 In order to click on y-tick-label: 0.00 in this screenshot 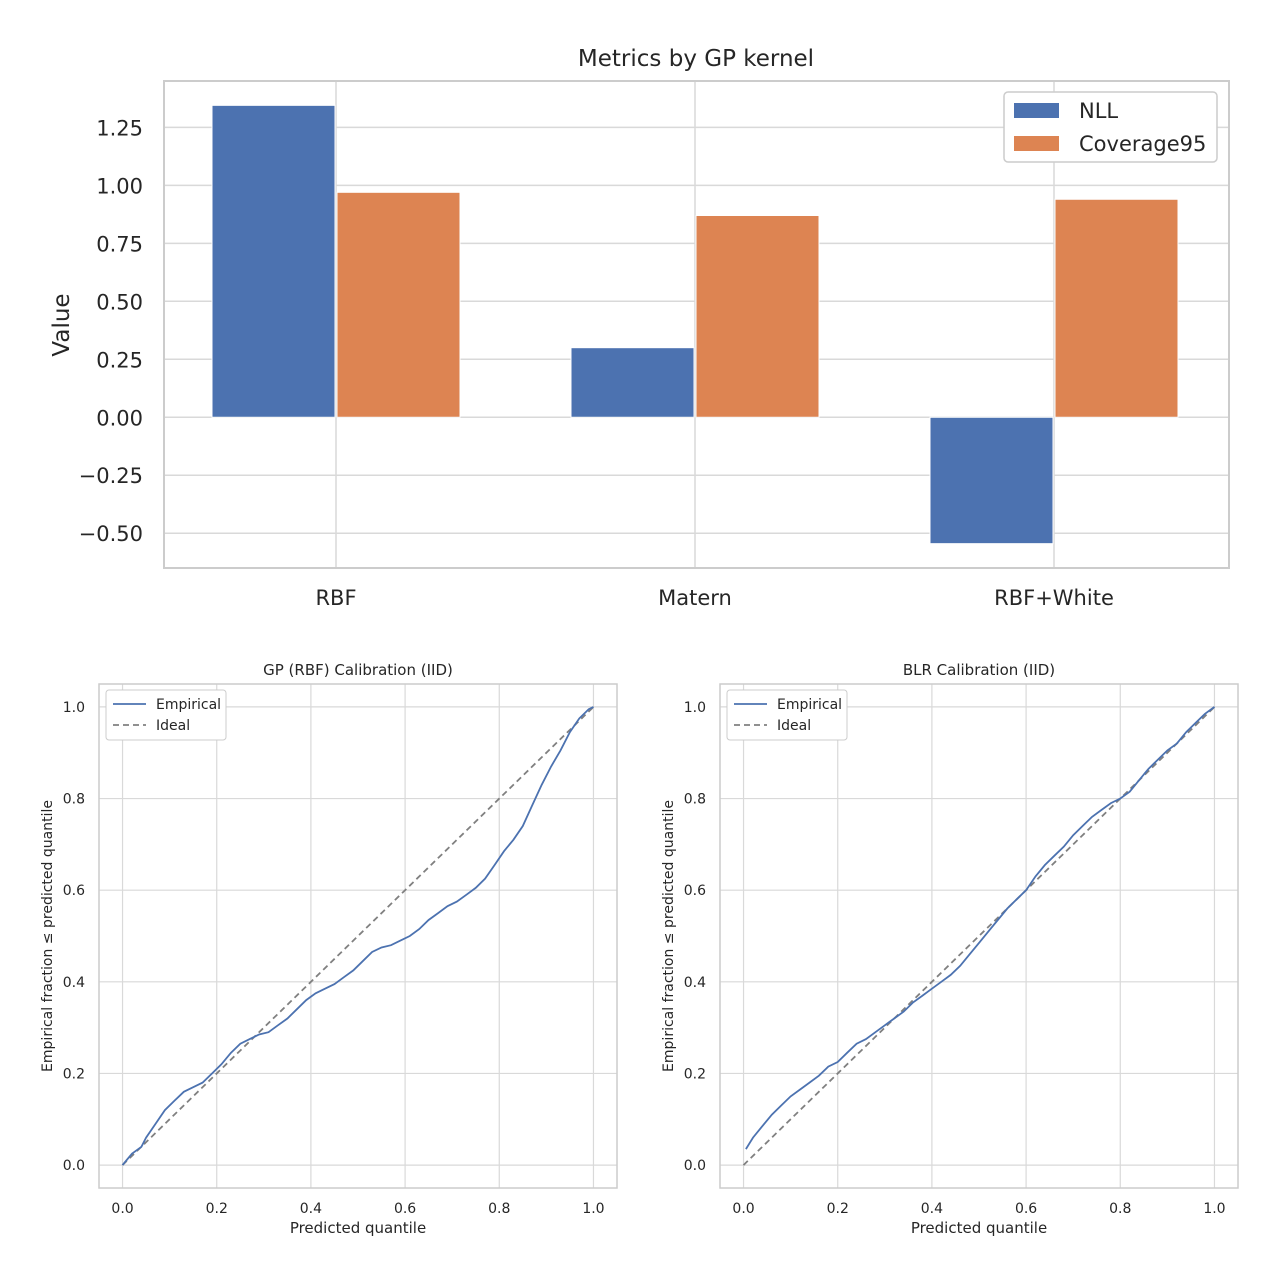, I will do `click(119, 418)`.